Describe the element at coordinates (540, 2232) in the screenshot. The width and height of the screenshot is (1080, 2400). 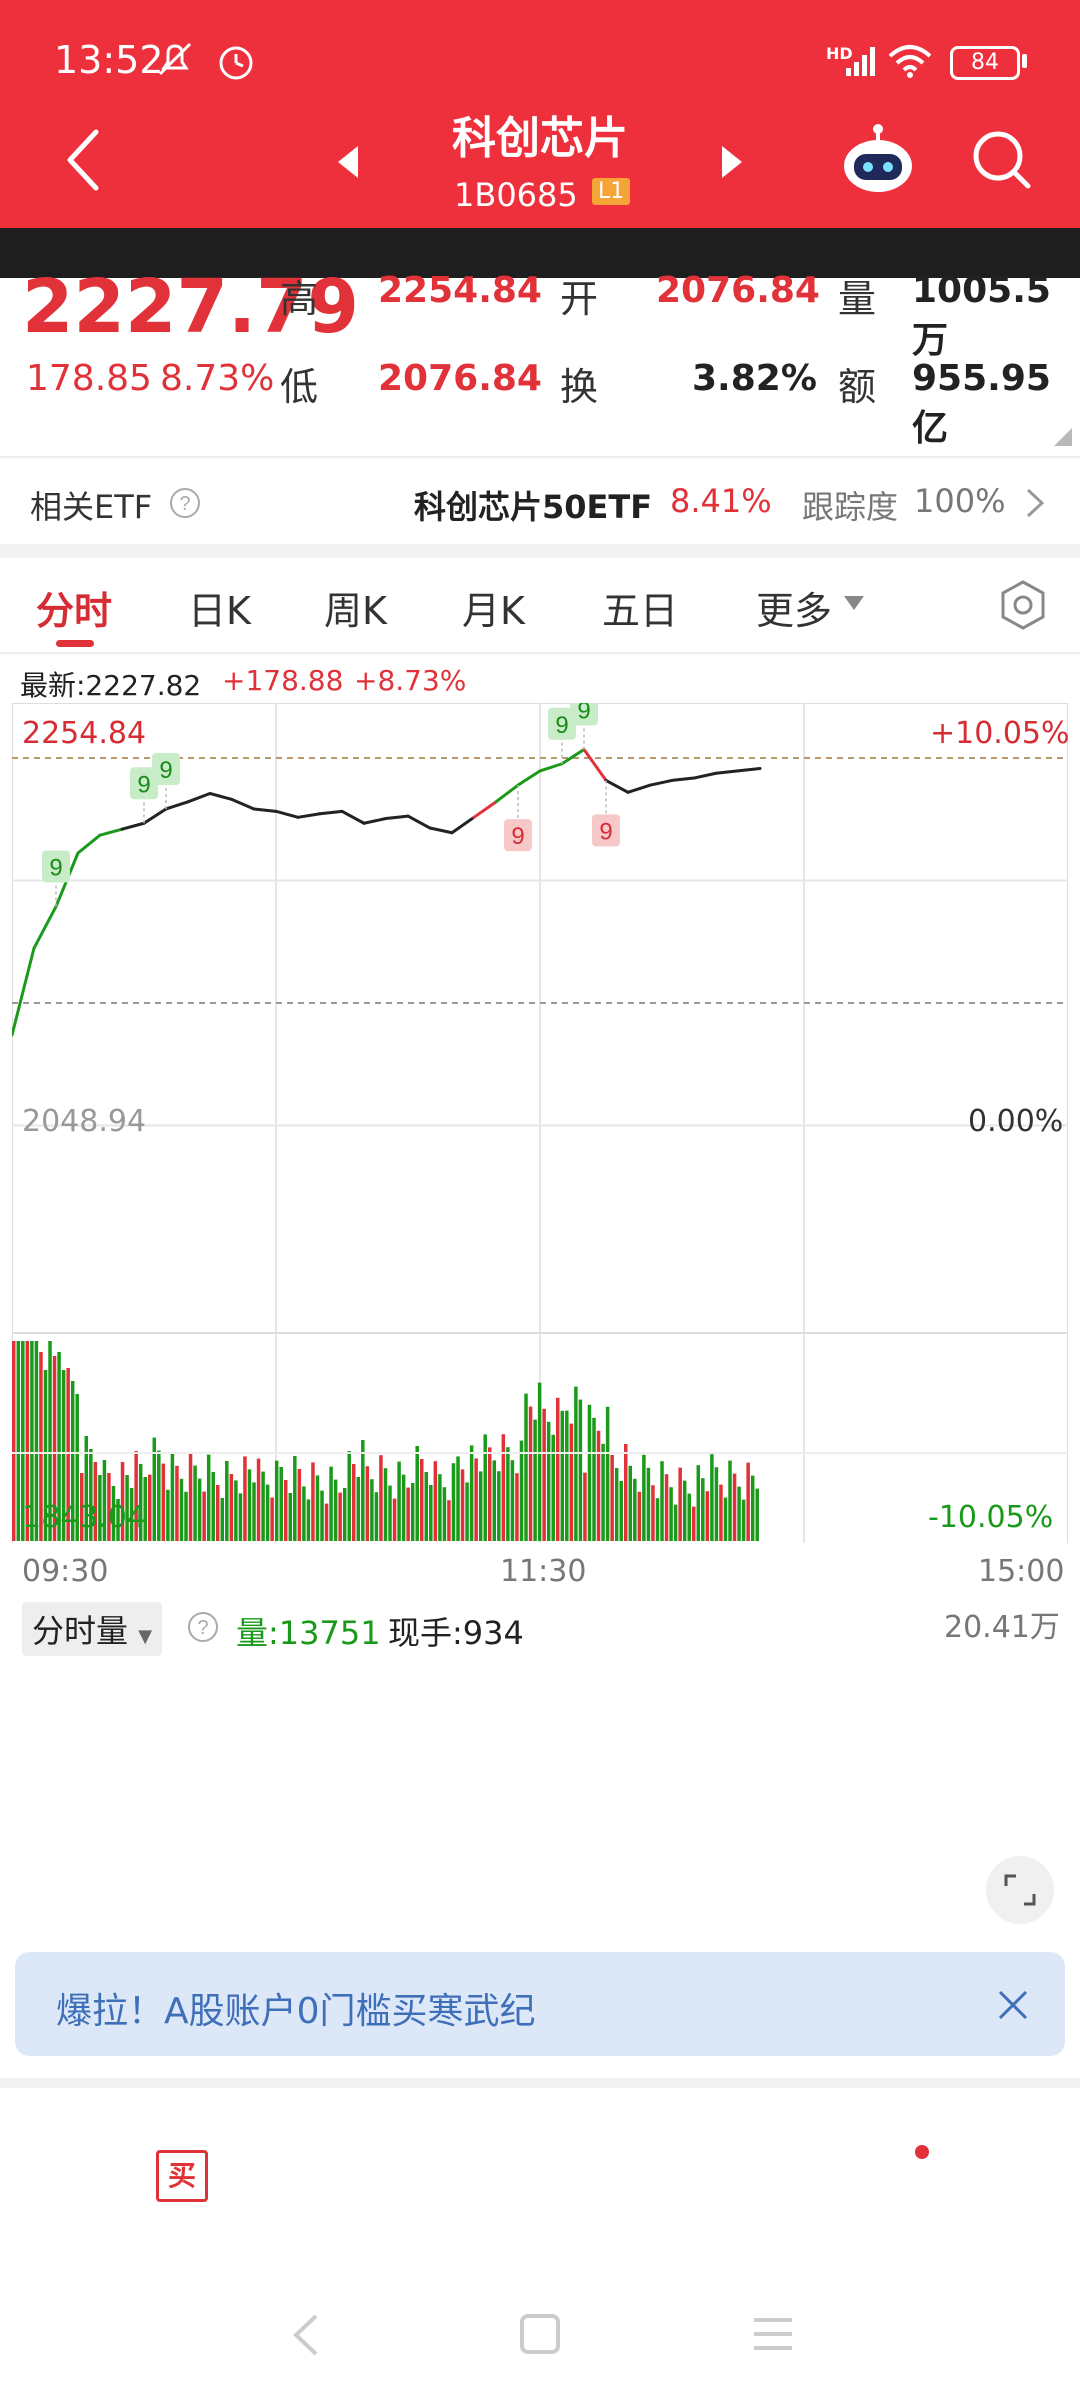
I see `add-watchlist-button: 加自选` at that location.